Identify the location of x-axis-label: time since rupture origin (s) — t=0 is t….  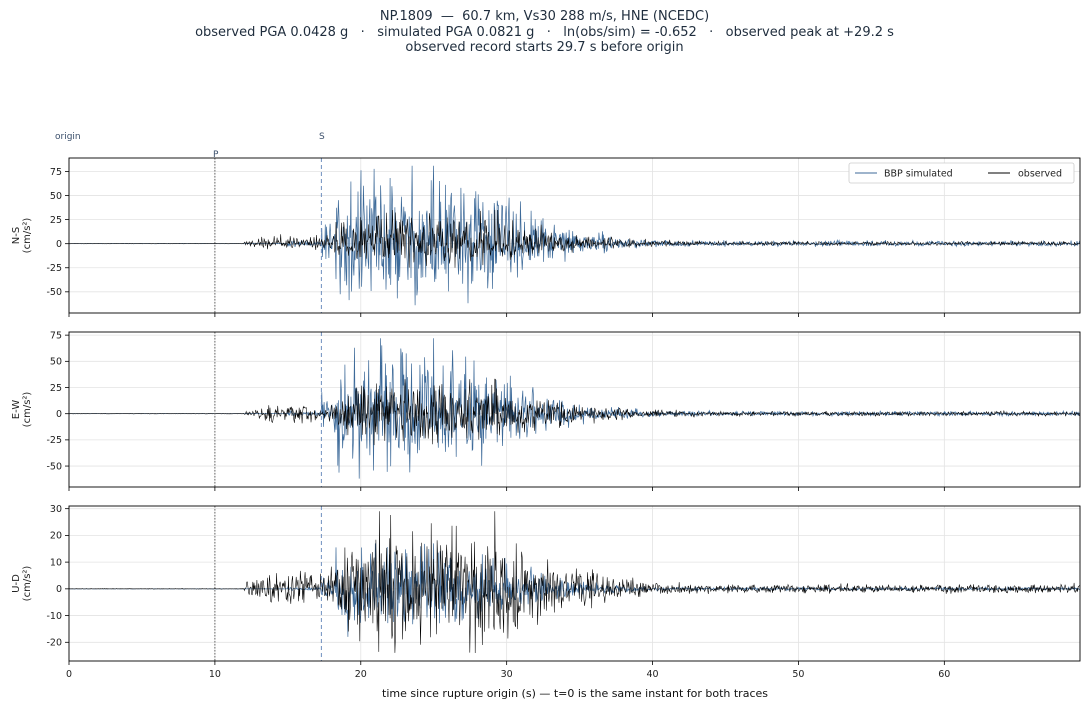
(575, 693).